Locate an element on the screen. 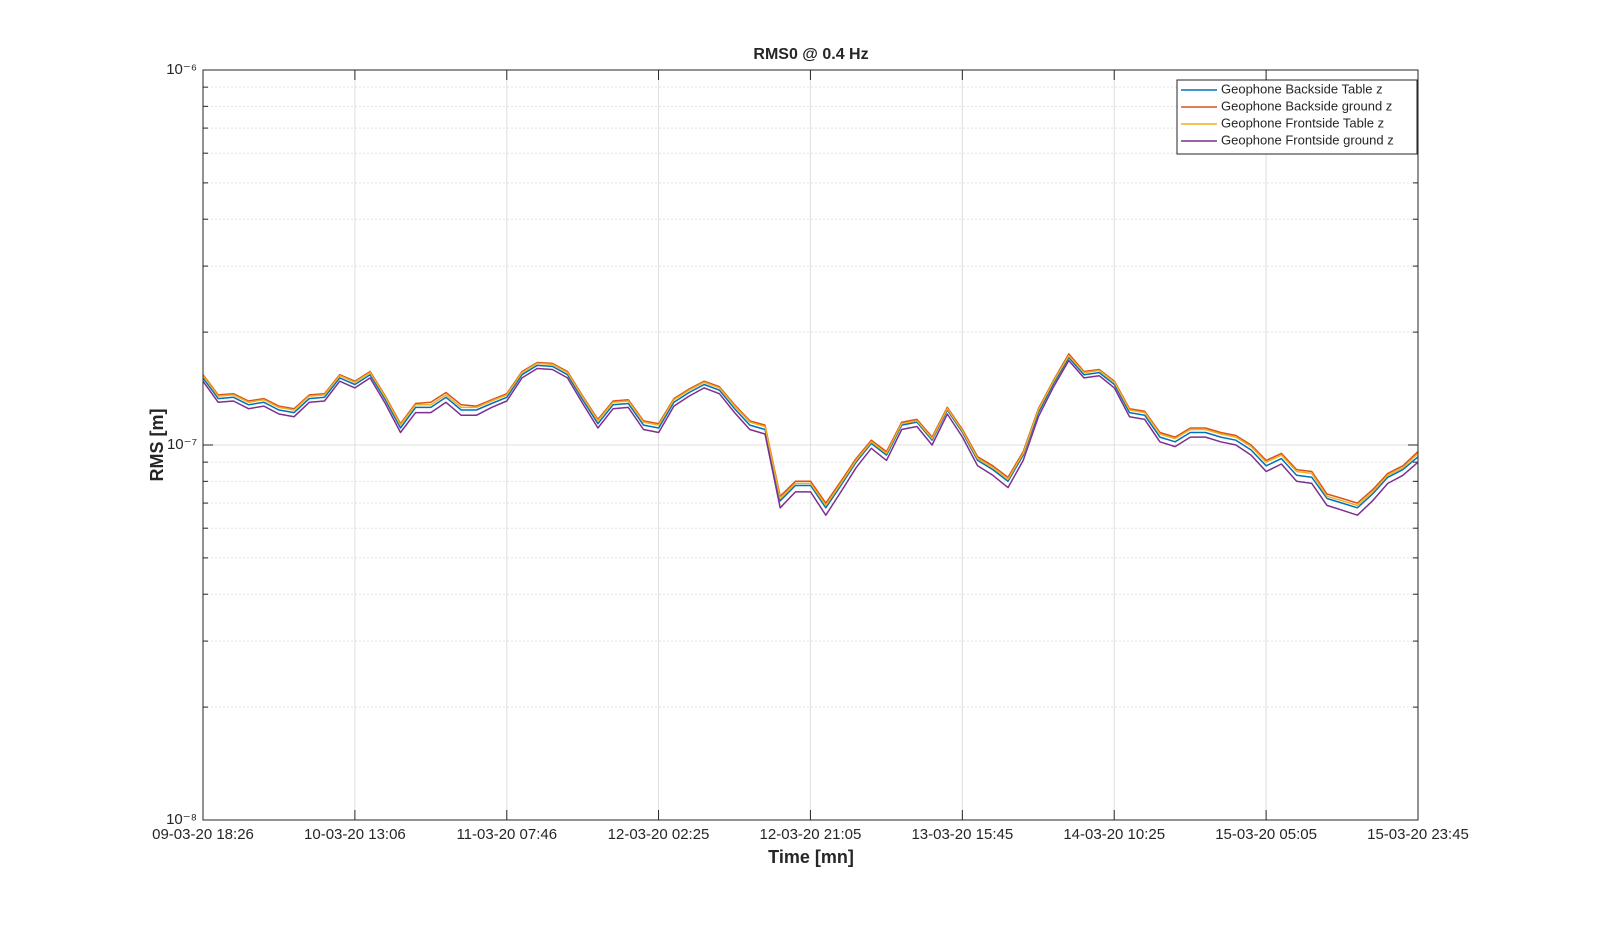 Image resolution: width=1600 pixels, height=942 pixels. x-tick-label: 10-03-20 13:06 is located at coordinates (355, 834).